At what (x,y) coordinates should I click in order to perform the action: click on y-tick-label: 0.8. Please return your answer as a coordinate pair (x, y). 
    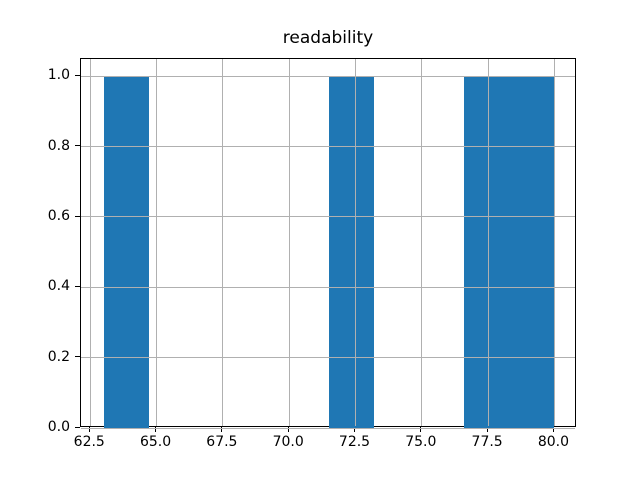
    Looking at the image, I should click on (58, 145).